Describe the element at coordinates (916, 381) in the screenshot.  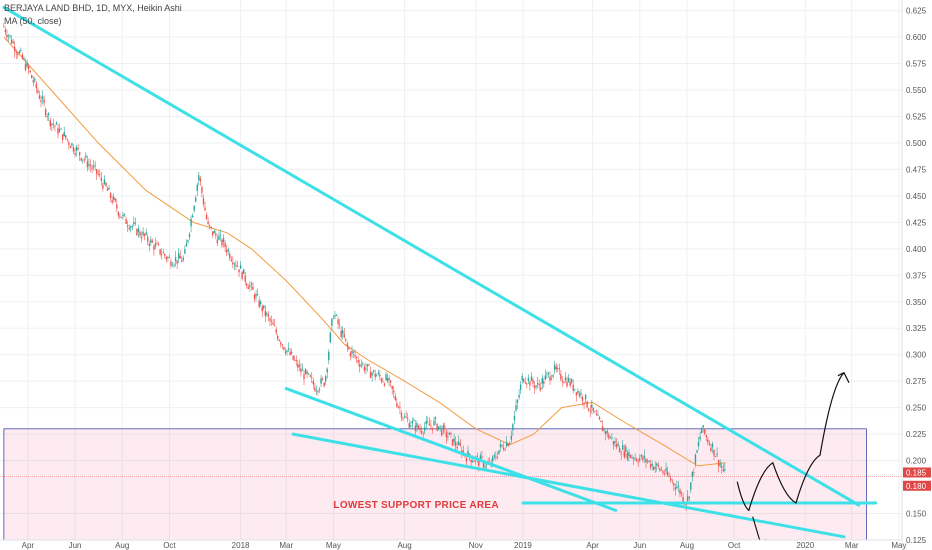
I see `y-tick-label: 0.275` at that location.